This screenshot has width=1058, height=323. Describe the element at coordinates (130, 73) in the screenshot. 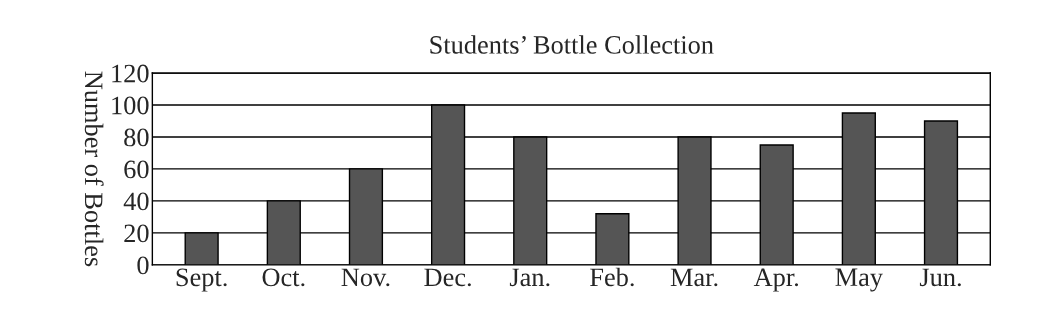

I see `y-tick-label: 120` at that location.